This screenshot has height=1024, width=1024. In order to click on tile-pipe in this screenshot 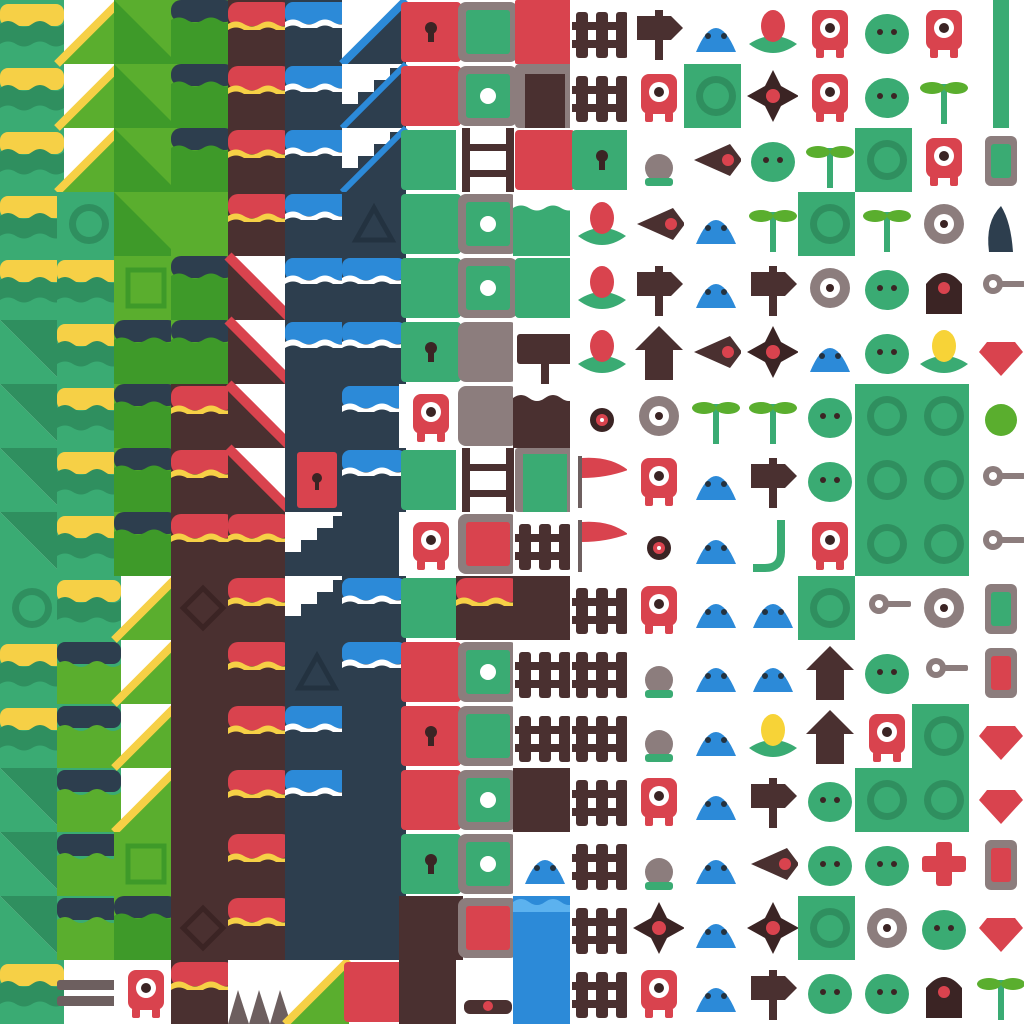, I will do `click(996, 32)`.